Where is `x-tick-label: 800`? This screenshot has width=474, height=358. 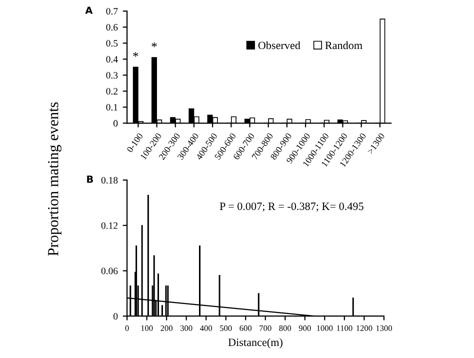
x-tick-label: 800 is located at coordinates (285, 328).